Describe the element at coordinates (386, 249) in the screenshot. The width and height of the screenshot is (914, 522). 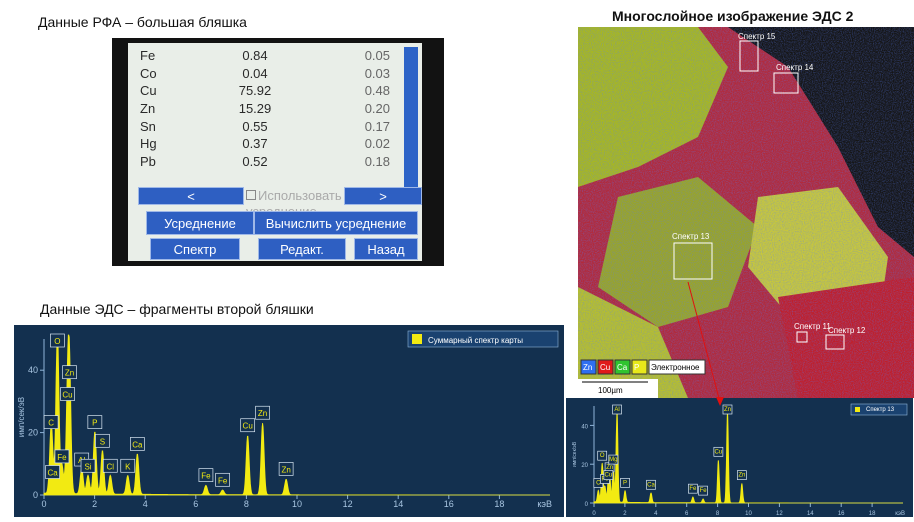
I see `xrf-back-button: Назад` at that location.